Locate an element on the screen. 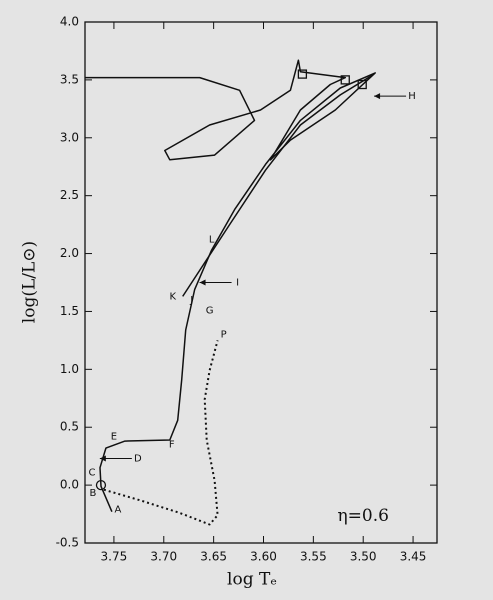 The width and height of the screenshot is (493, 600). y-tick-label: 4.0 is located at coordinates (69, 22).